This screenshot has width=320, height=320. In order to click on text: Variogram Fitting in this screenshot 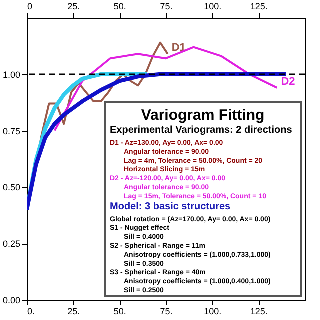, I will do `click(203, 115)`.